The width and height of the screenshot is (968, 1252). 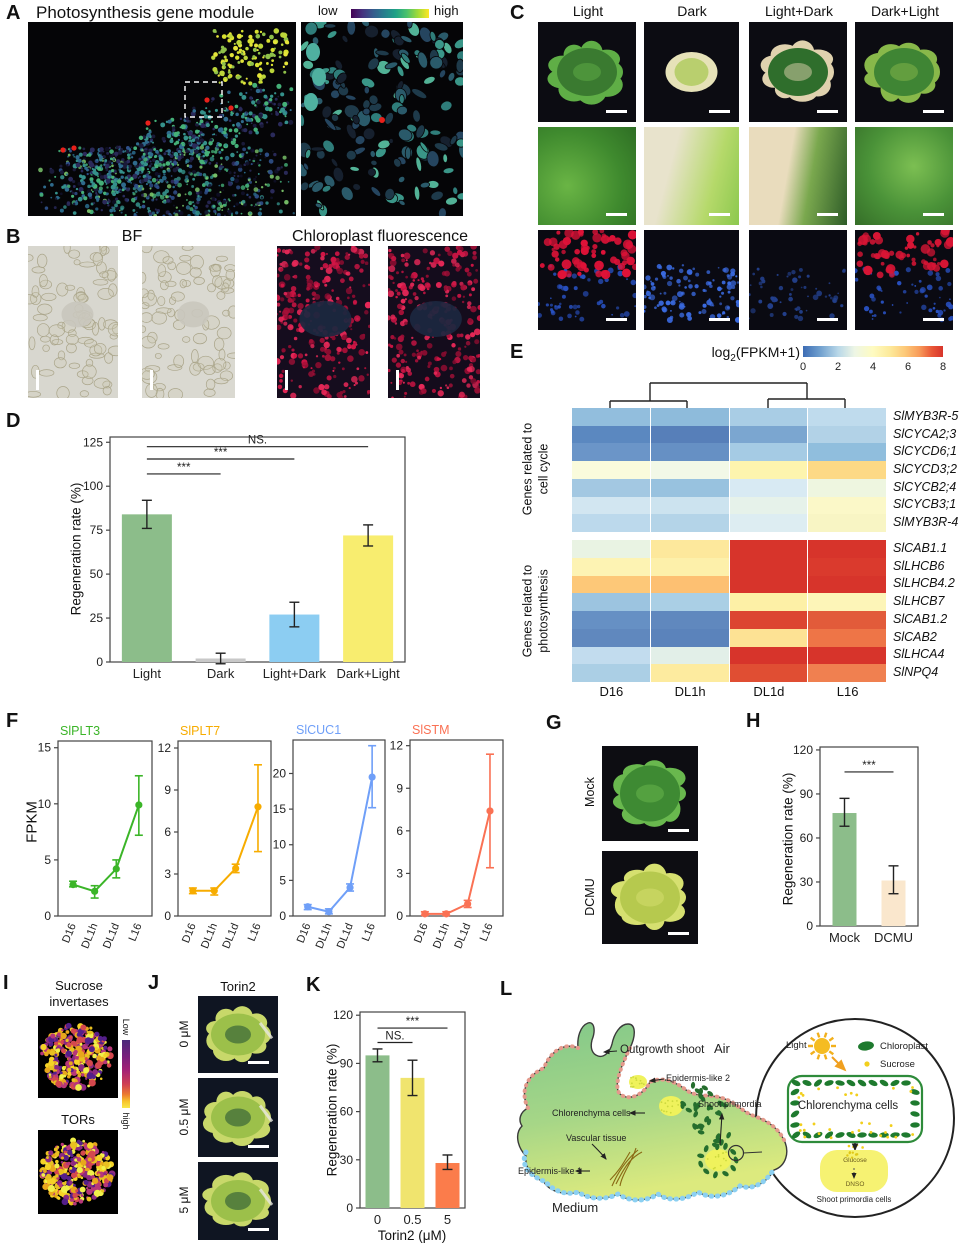 I want to click on dcmu-photo, so click(x=650, y=897).